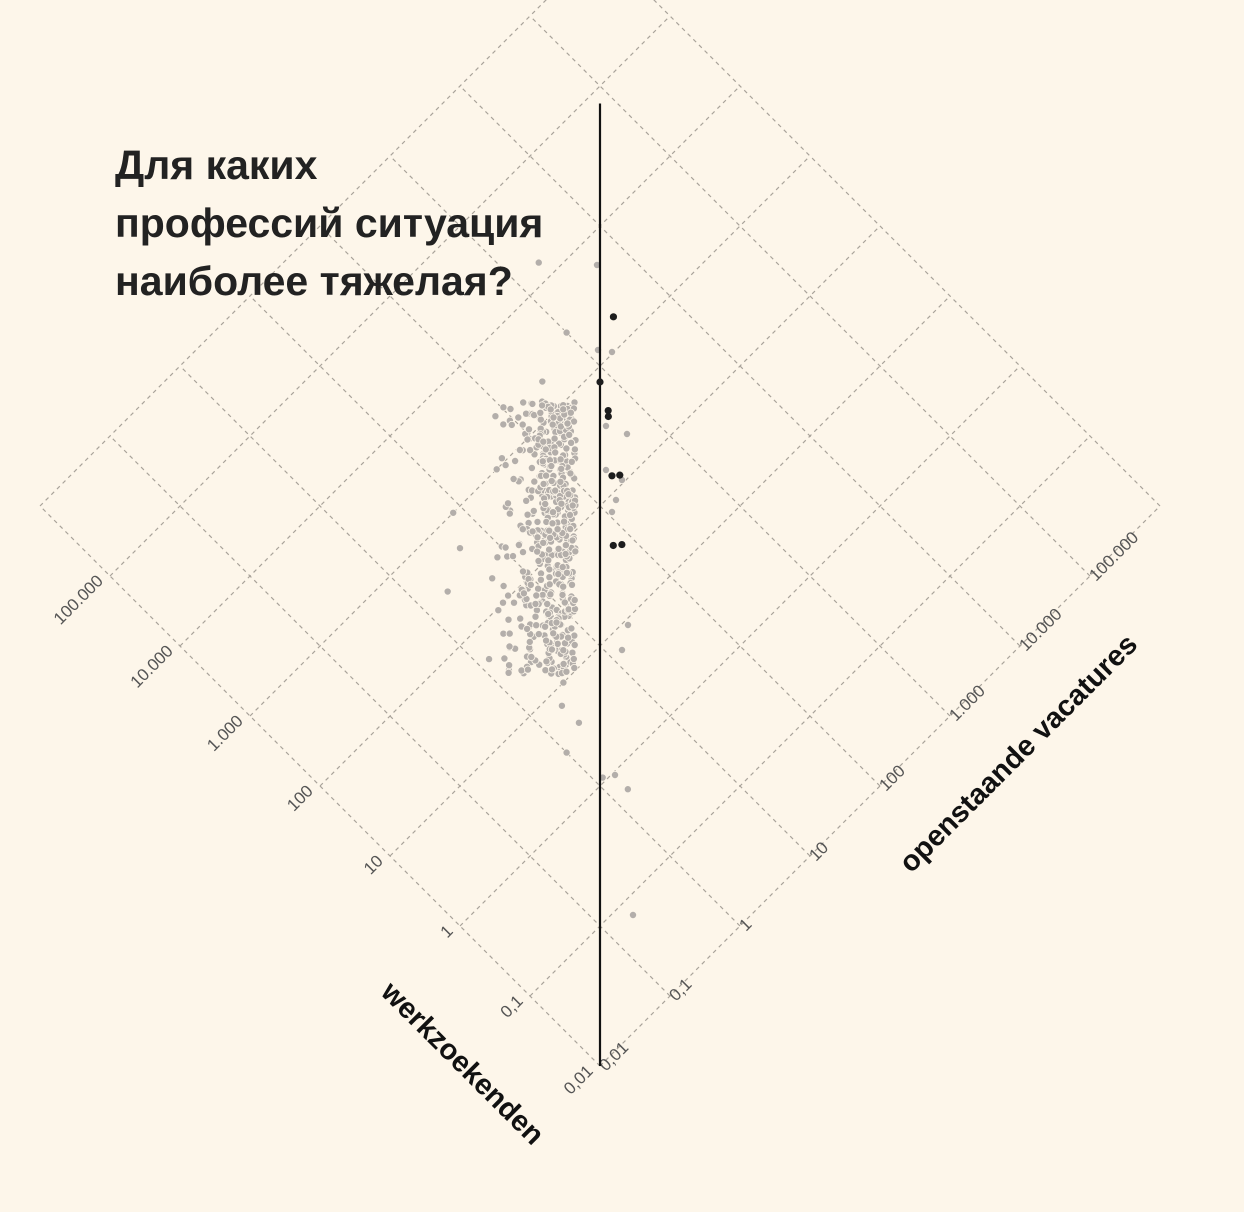 The height and width of the screenshot is (1212, 1244). I want to click on scatter-points, so click(540, 589).